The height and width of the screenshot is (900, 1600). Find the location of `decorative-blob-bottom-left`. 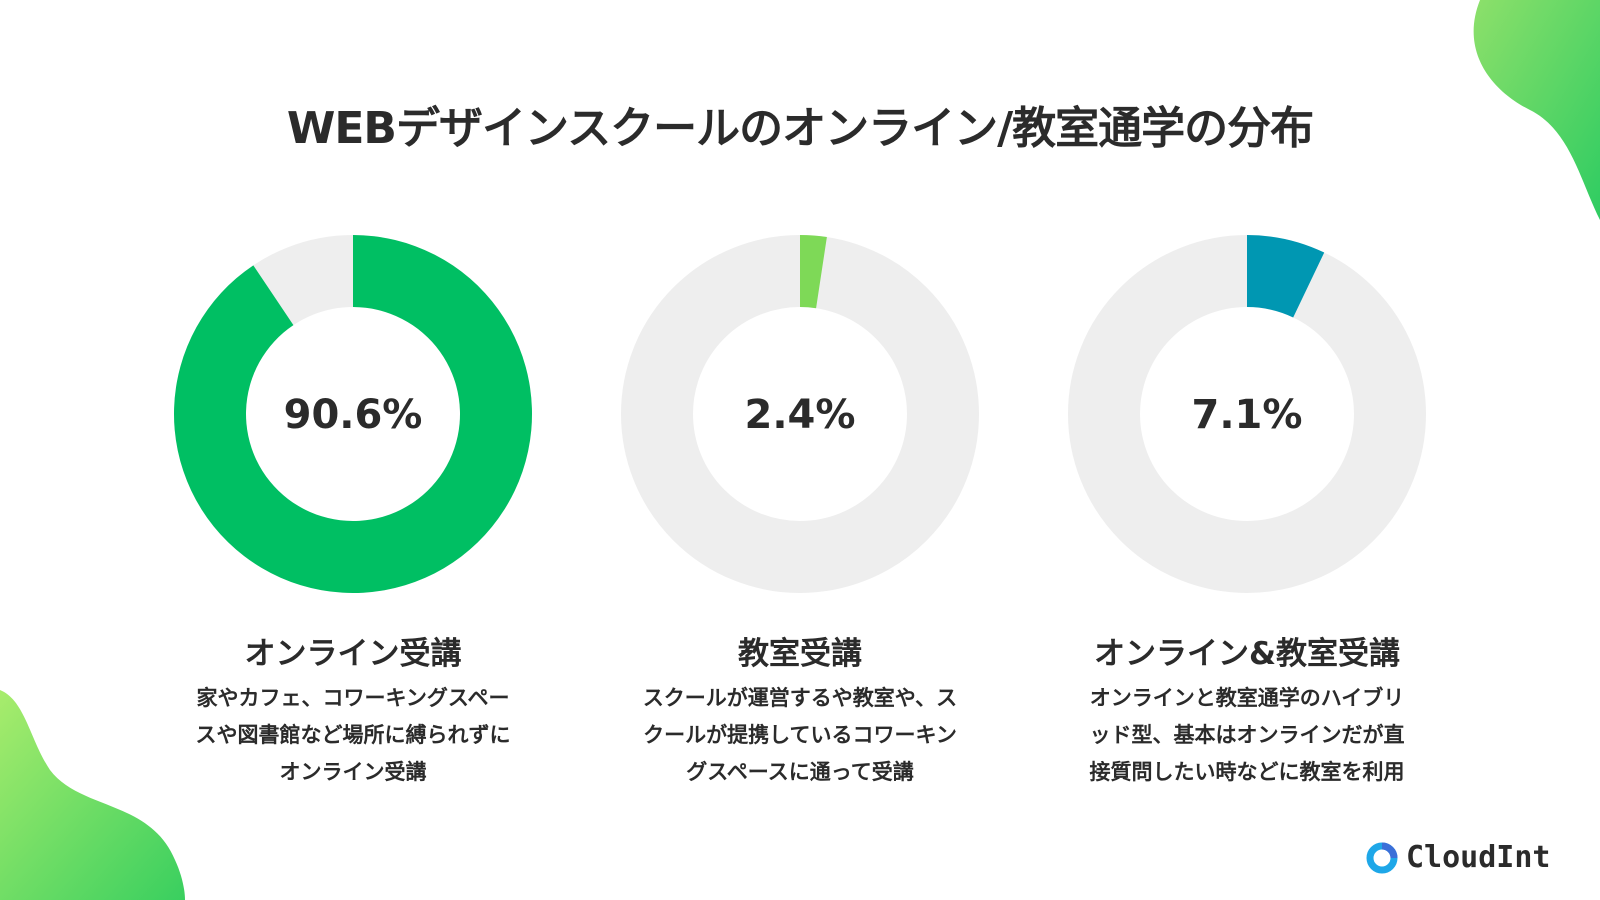

decorative-blob-bottom-left is located at coordinates (92, 795).